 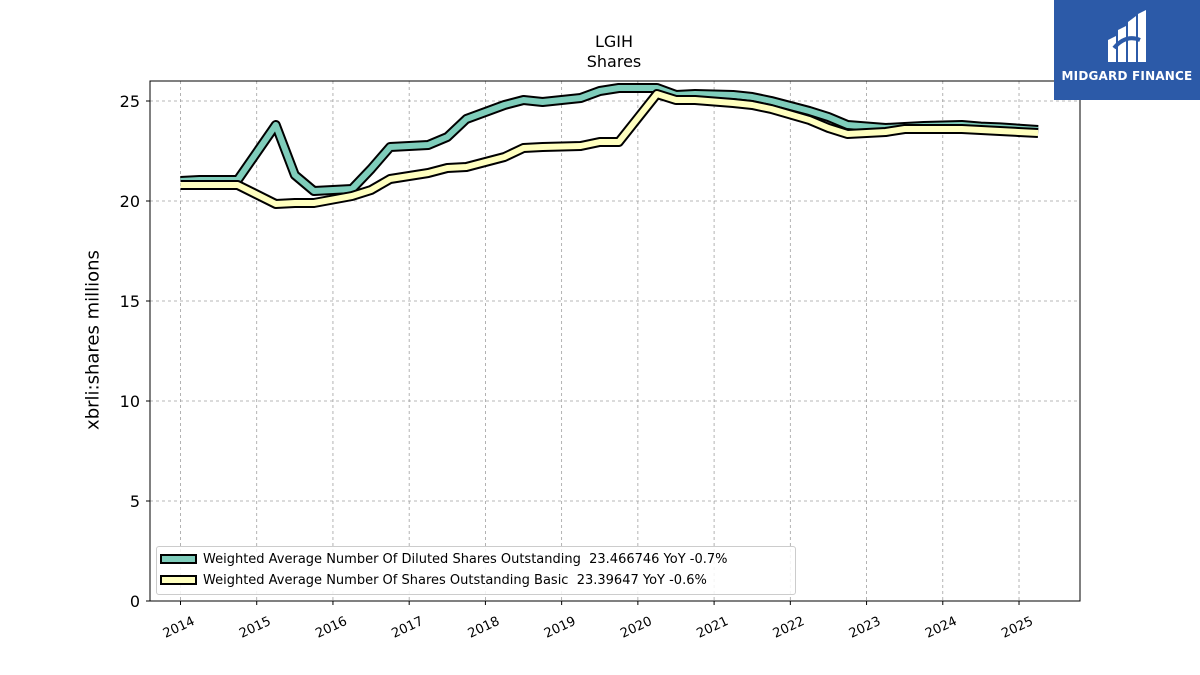 I want to click on x-tick-label: 2023, so click(x=865, y=628).